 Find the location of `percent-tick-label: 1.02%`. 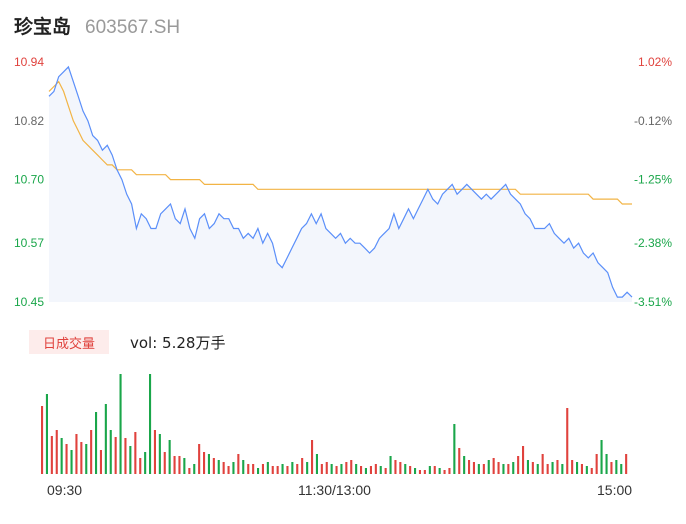

percent-tick-label: 1.02% is located at coordinates (655, 62).